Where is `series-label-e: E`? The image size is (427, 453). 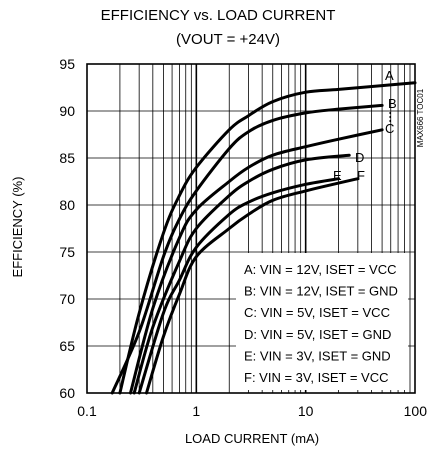 series-label-e: E is located at coordinates (337, 175).